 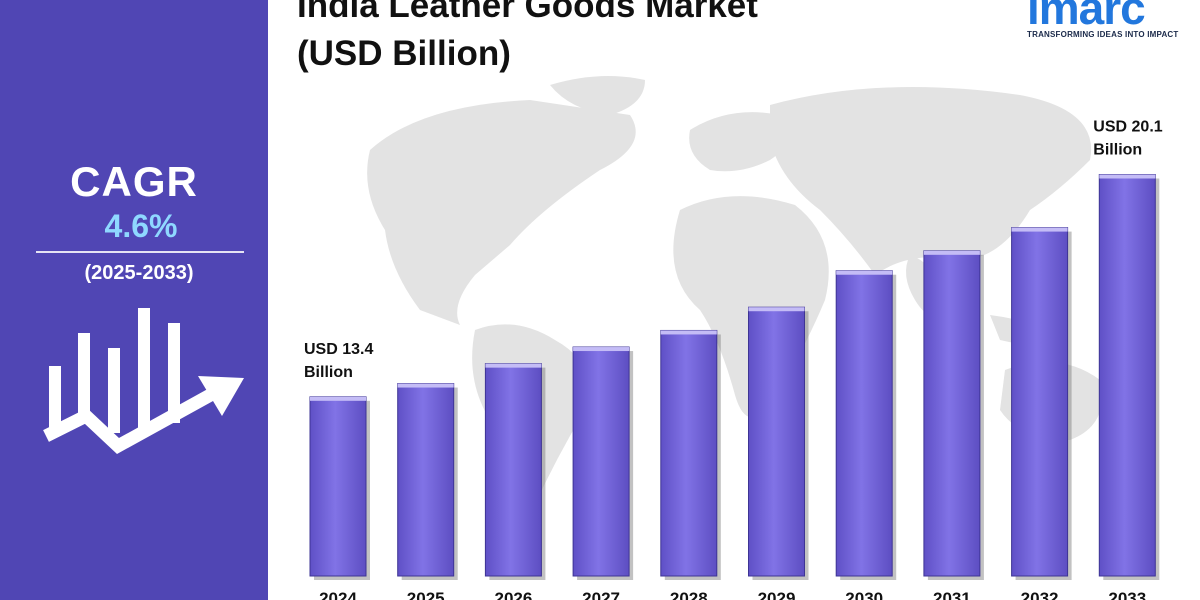 What do you see at coordinates (689, 453) in the screenshot?
I see `bar-2028` at bounding box center [689, 453].